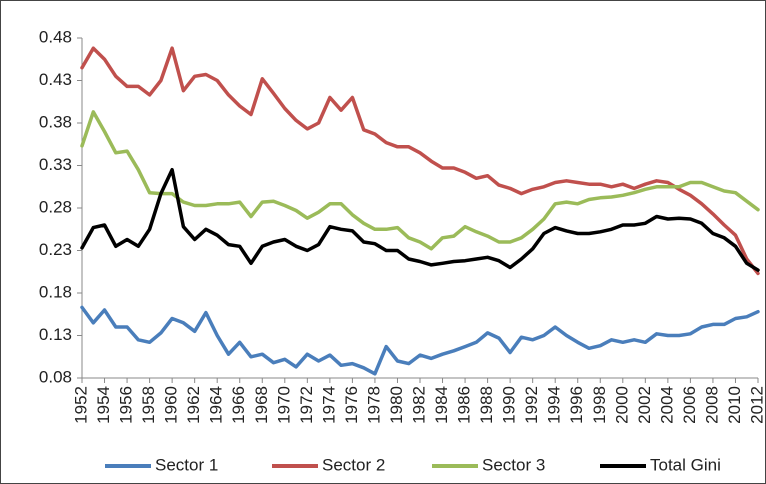  Describe the element at coordinates (55, 291) in the screenshot. I see `y-tick-label: 0.18` at that location.